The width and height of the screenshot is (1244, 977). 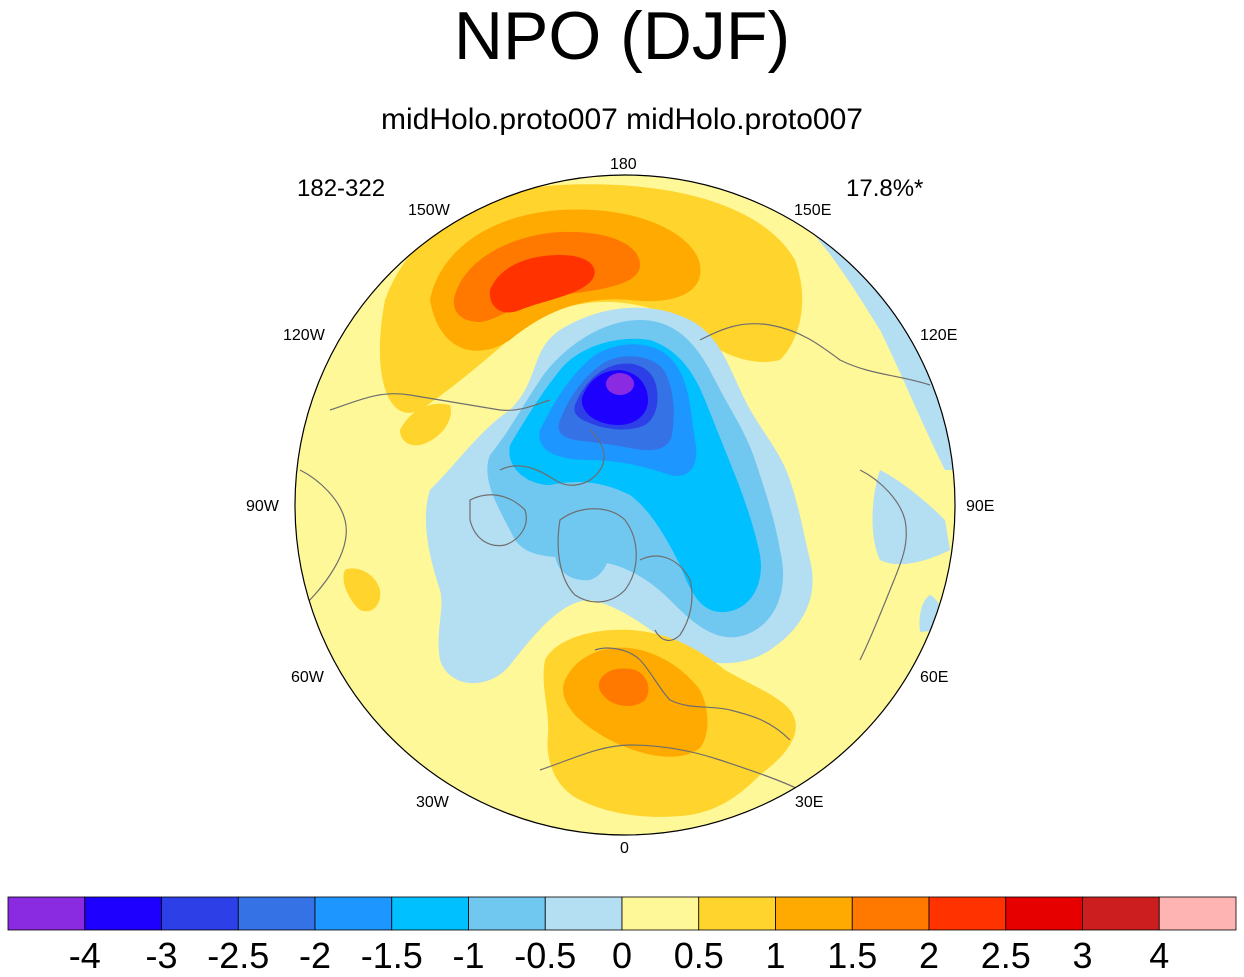 I want to click on lon-label-0: 0, so click(x=624, y=848).